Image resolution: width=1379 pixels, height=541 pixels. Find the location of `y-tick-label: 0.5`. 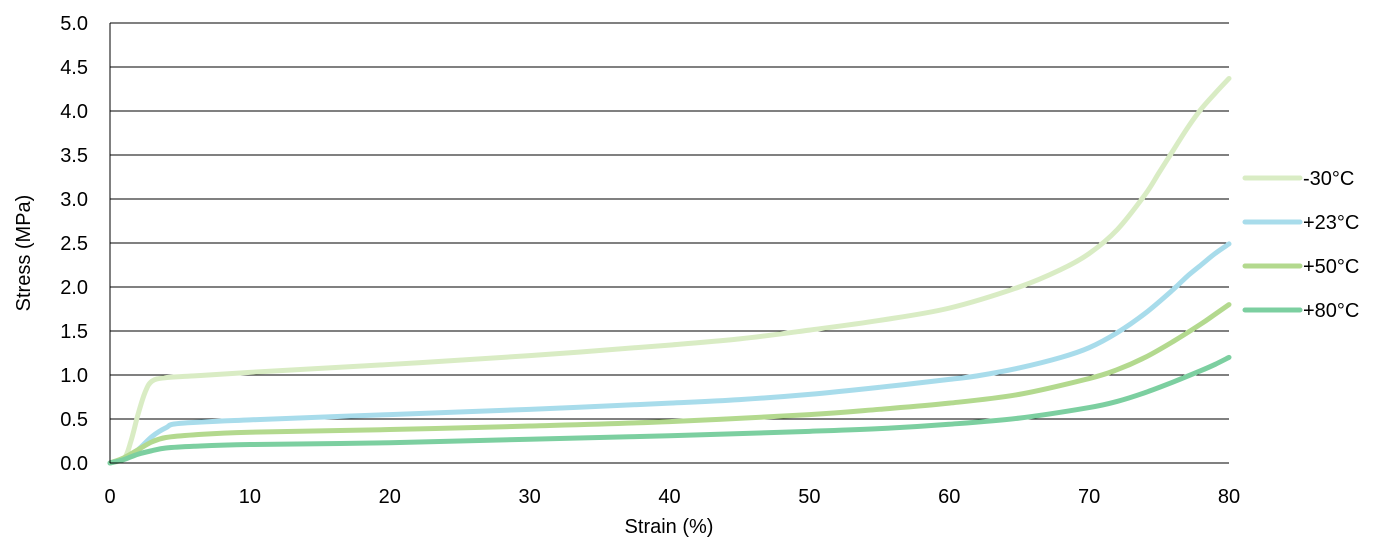

y-tick-label: 0.5 is located at coordinates (74, 420).